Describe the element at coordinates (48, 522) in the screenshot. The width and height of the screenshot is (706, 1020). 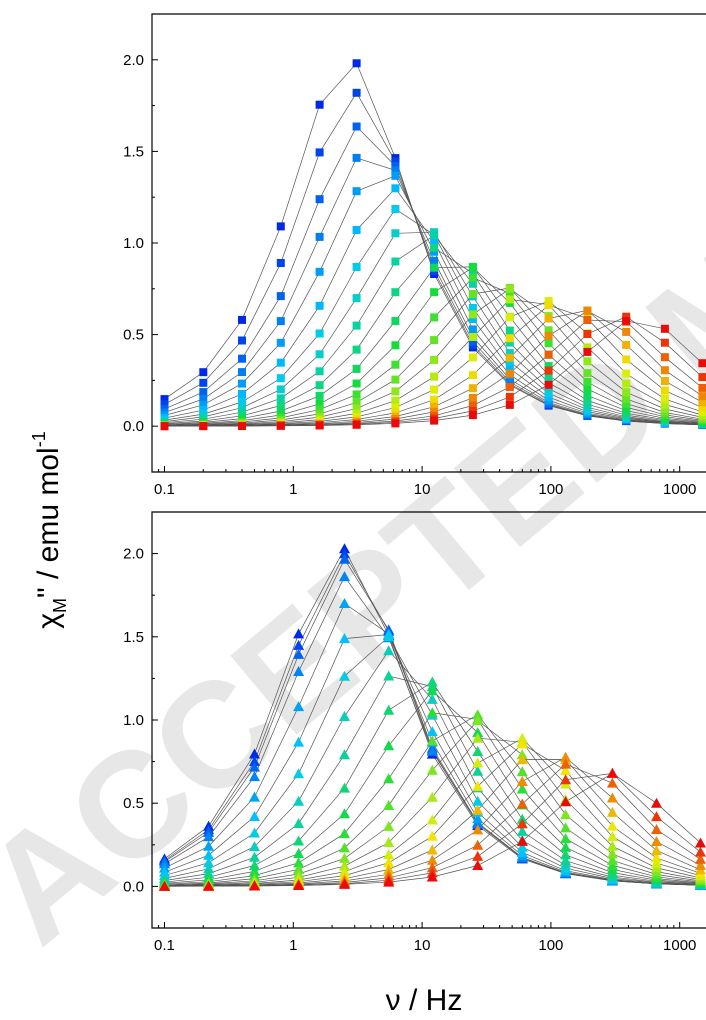
I see `y-axis-title-rest: " / emu mol` at that location.